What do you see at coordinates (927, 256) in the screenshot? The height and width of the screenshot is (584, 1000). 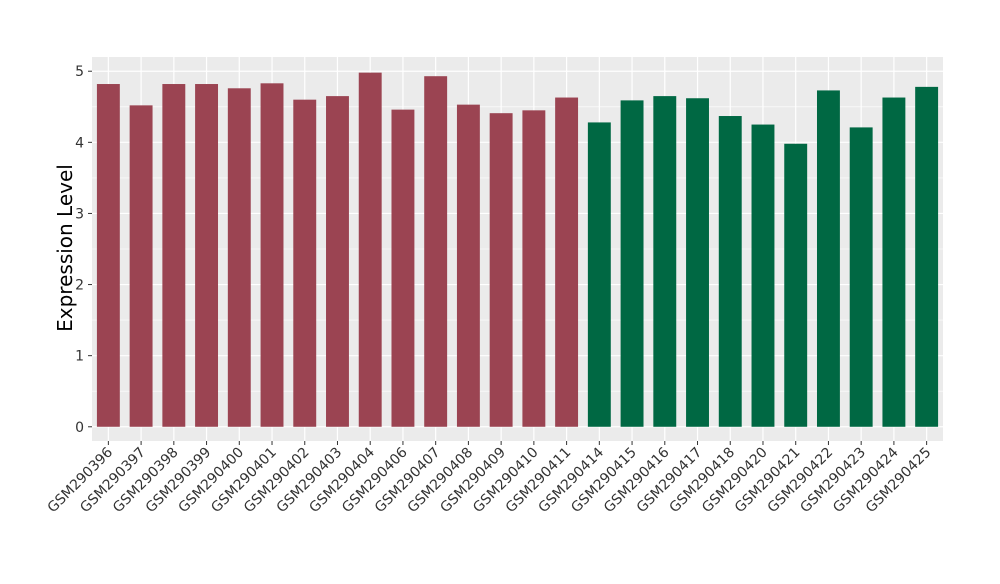 I see `bar-GSM290425` at bounding box center [927, 256].